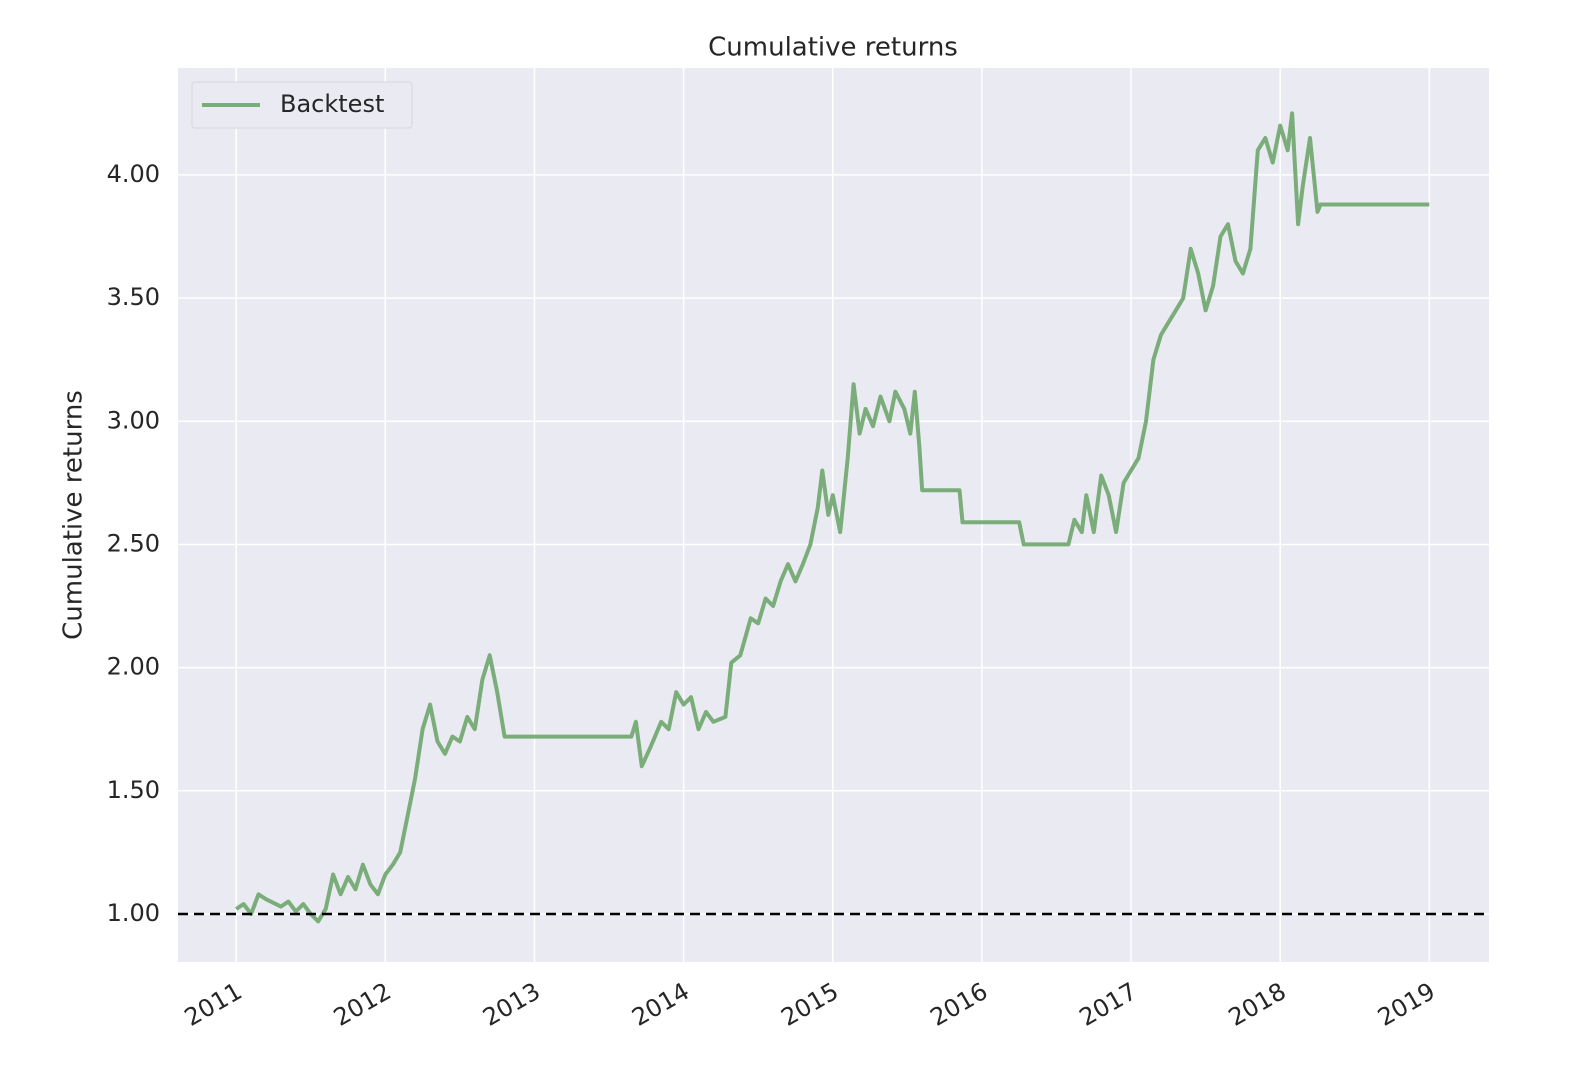 The height and width of the screenshot is (1070, 1588). I want to click on legend-box, so click(302, 105).